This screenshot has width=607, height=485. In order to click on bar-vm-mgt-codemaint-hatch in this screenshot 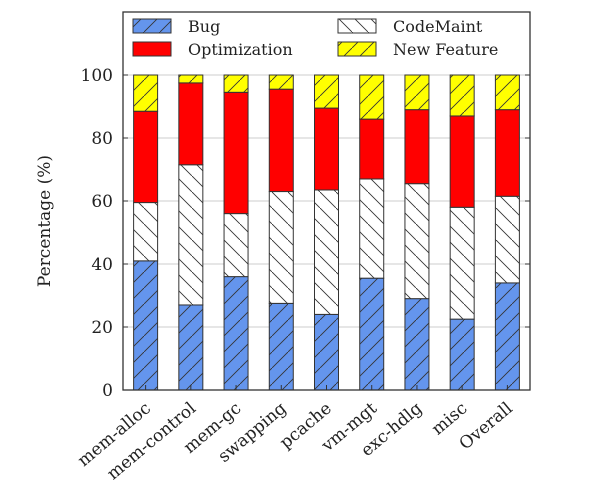, I will do `click(371, 228)`.